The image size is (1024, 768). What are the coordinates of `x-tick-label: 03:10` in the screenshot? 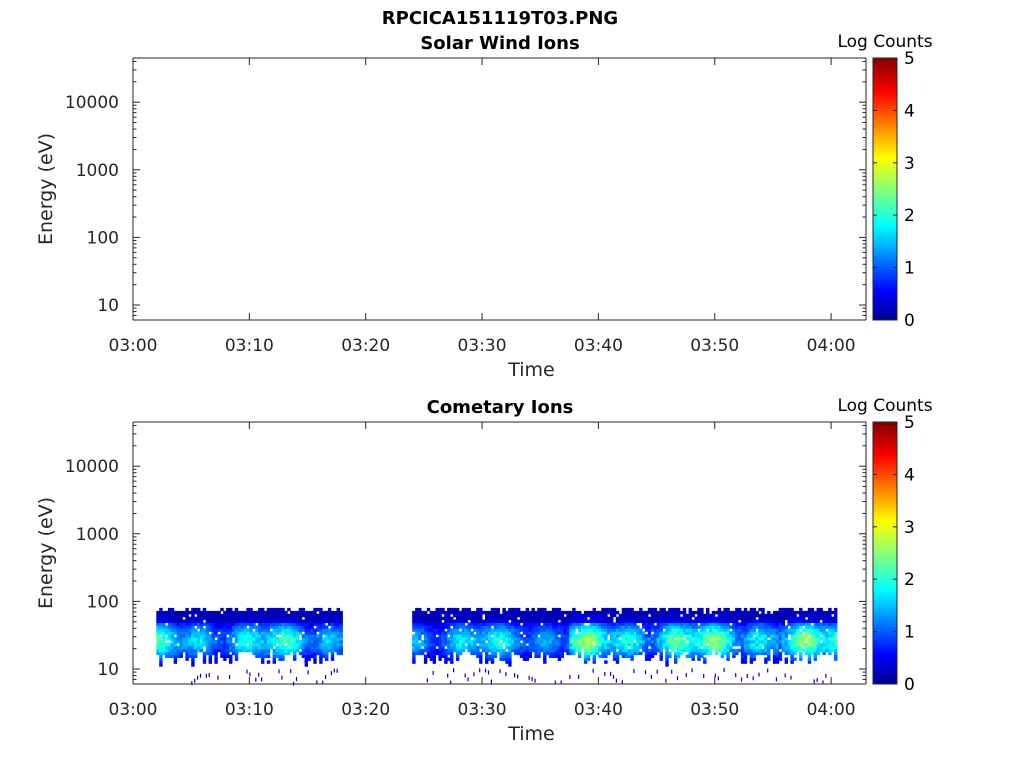 It's located at (249, 346).